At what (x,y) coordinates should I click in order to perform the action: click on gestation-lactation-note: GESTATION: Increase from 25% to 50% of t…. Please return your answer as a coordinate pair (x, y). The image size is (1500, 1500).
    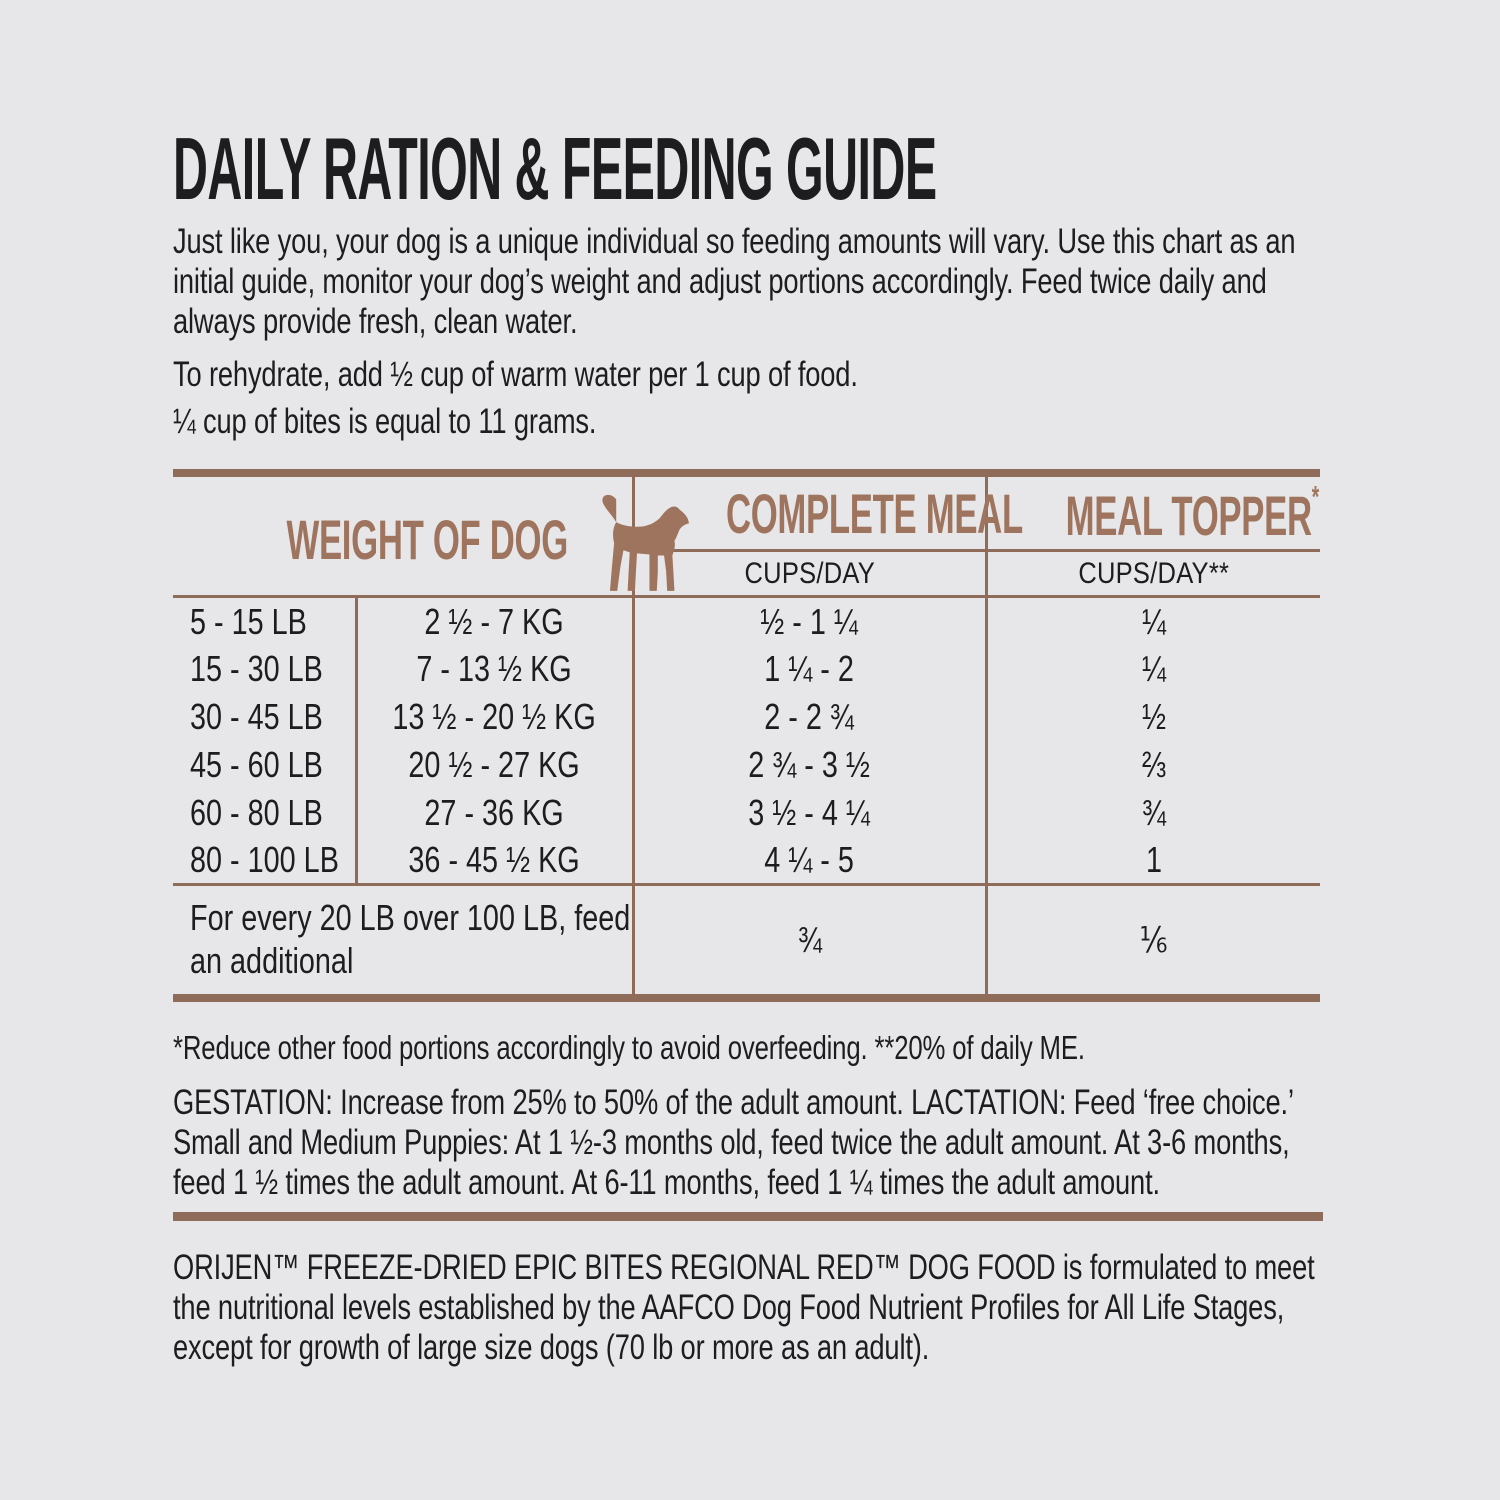
    Looking at the image, I should click on (733, 1143).